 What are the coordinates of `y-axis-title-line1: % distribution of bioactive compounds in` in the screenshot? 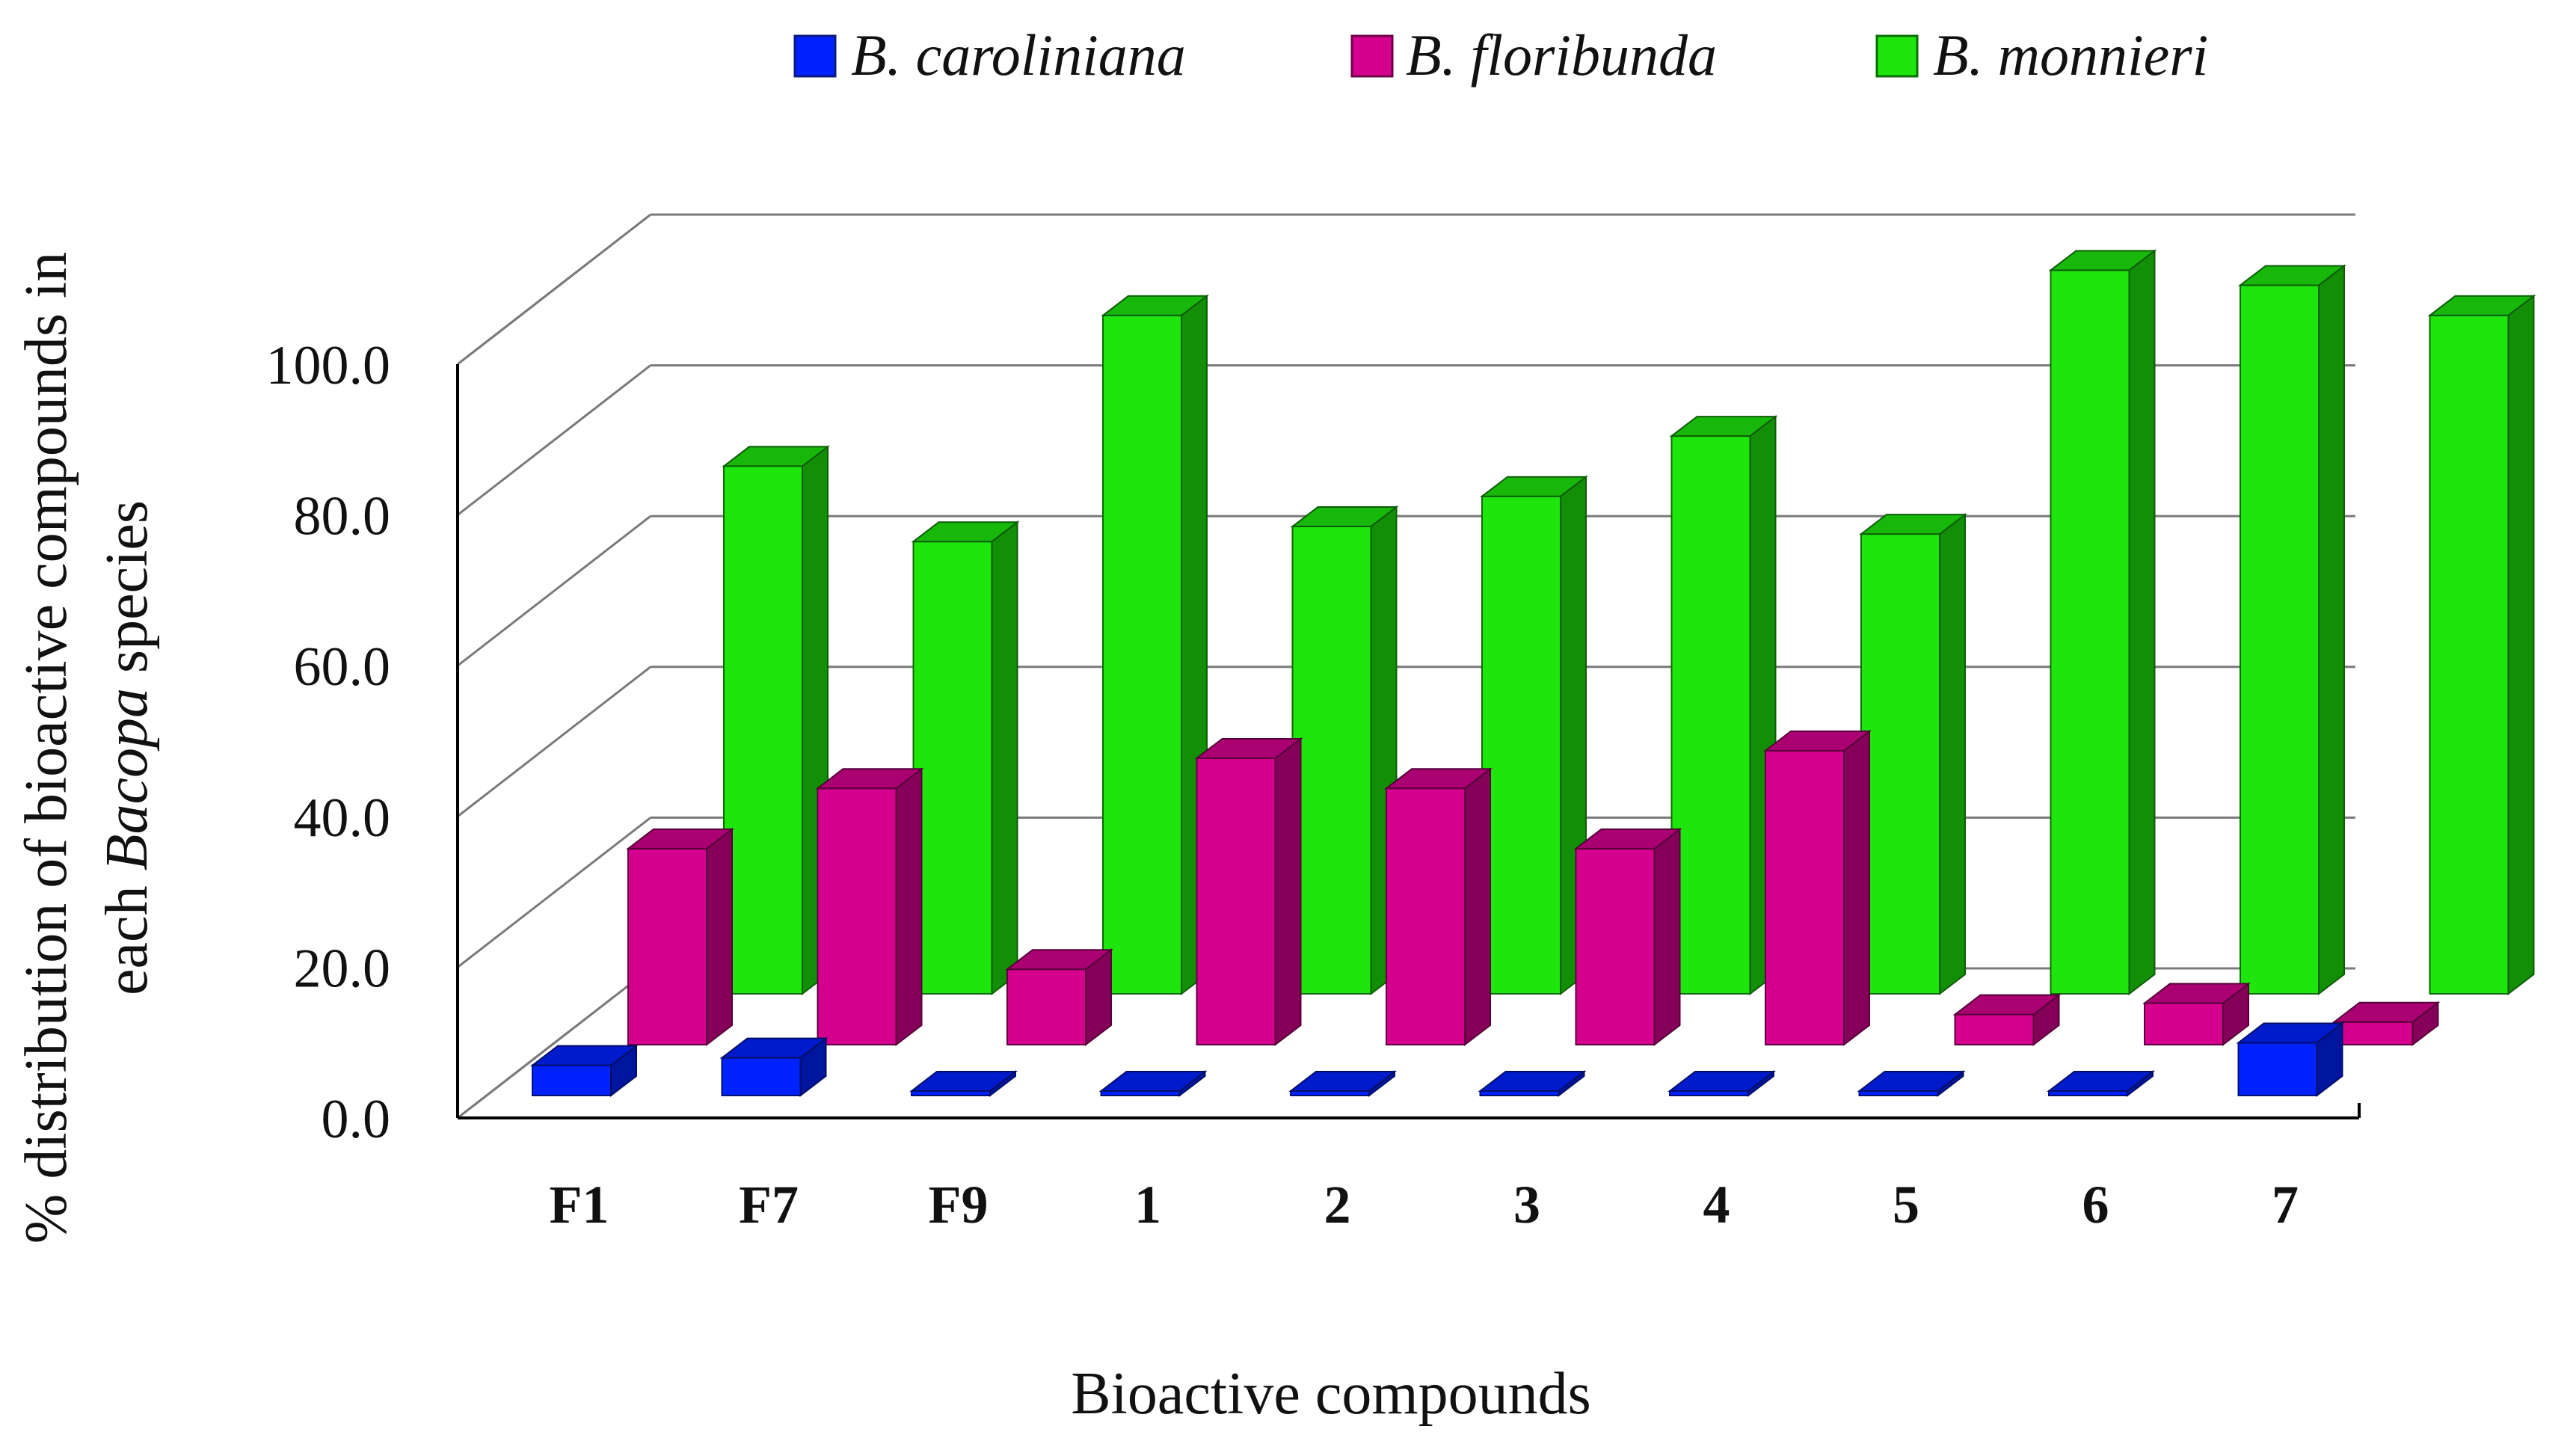 It's located at (46, 748).